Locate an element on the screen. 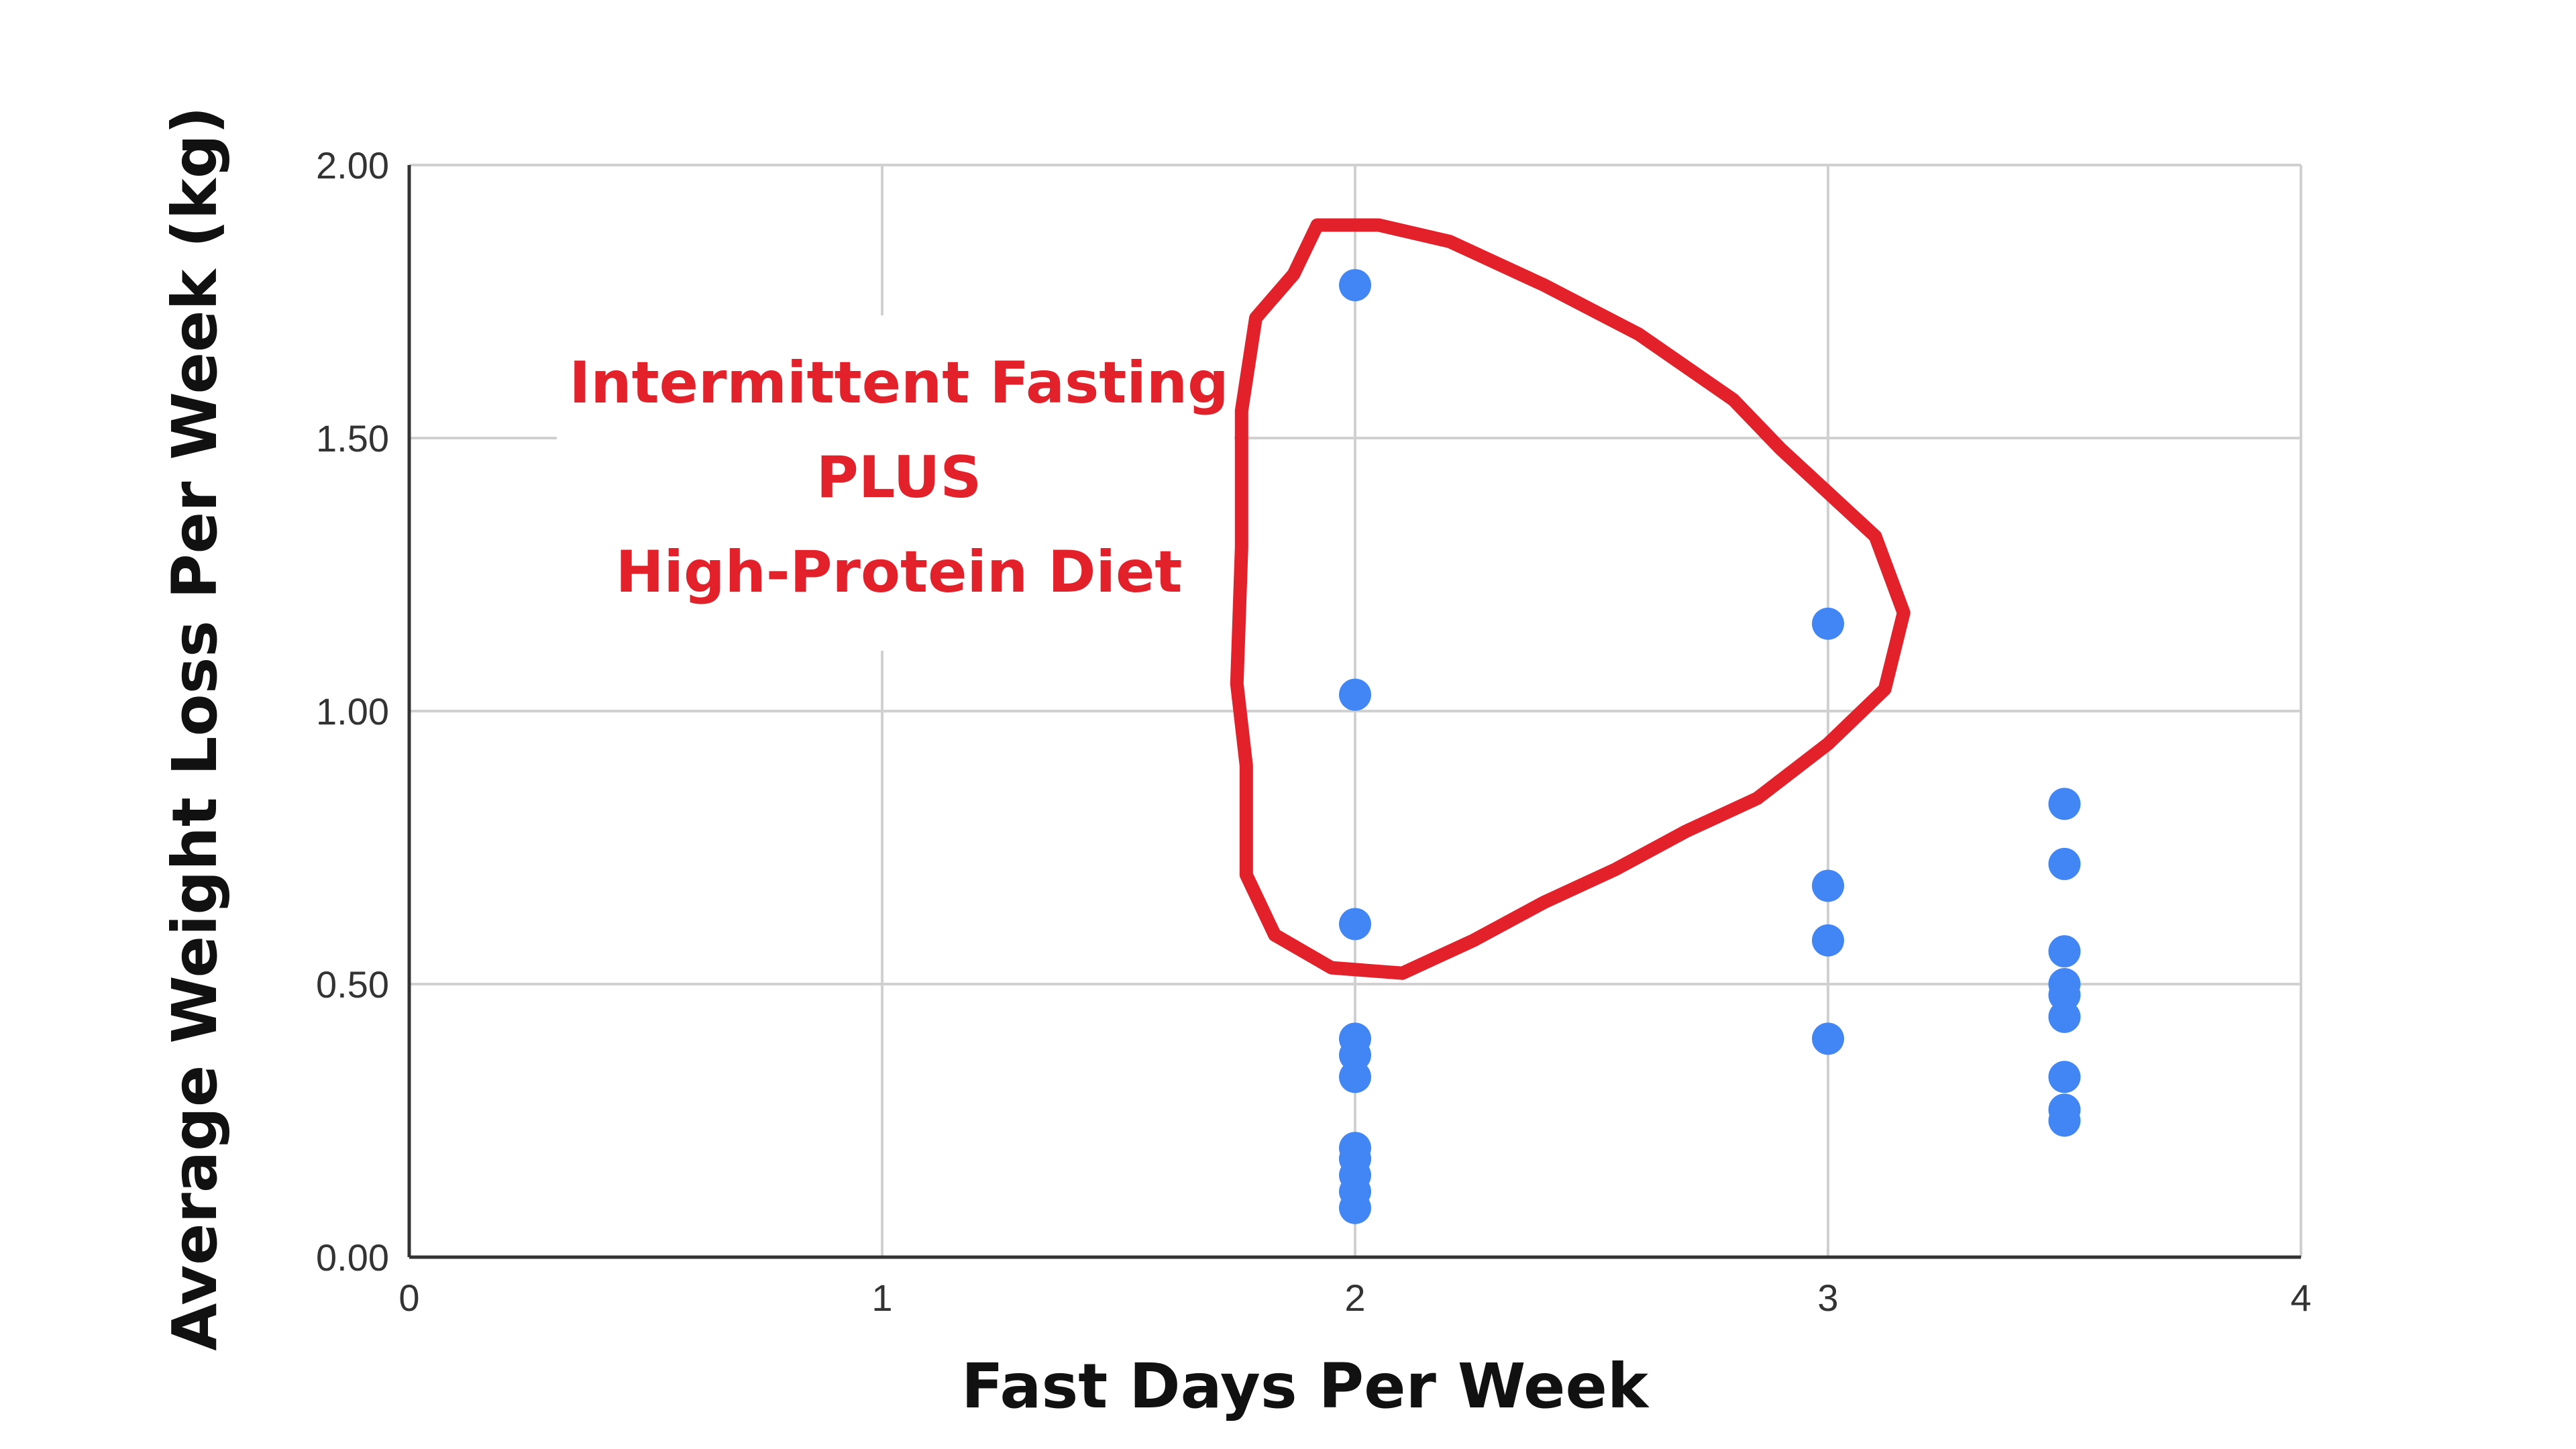 The height and width of the screenshot is (1449, 2576). y-tick-label: 2.00 is located at coordinates (352, 165).